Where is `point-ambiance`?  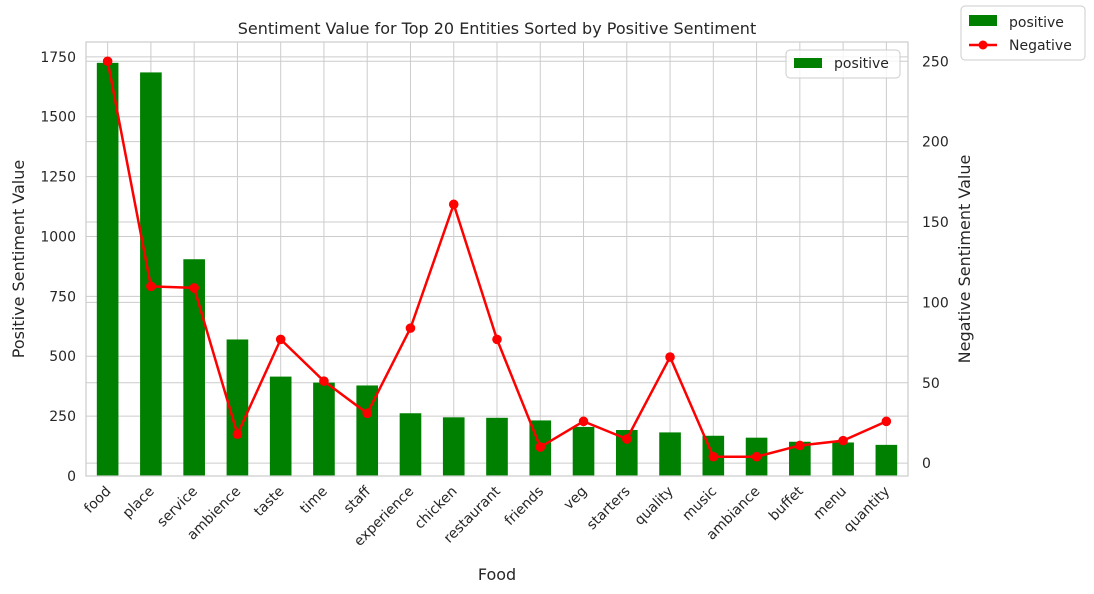 point-ambiance is located at coordinates (756, 456).